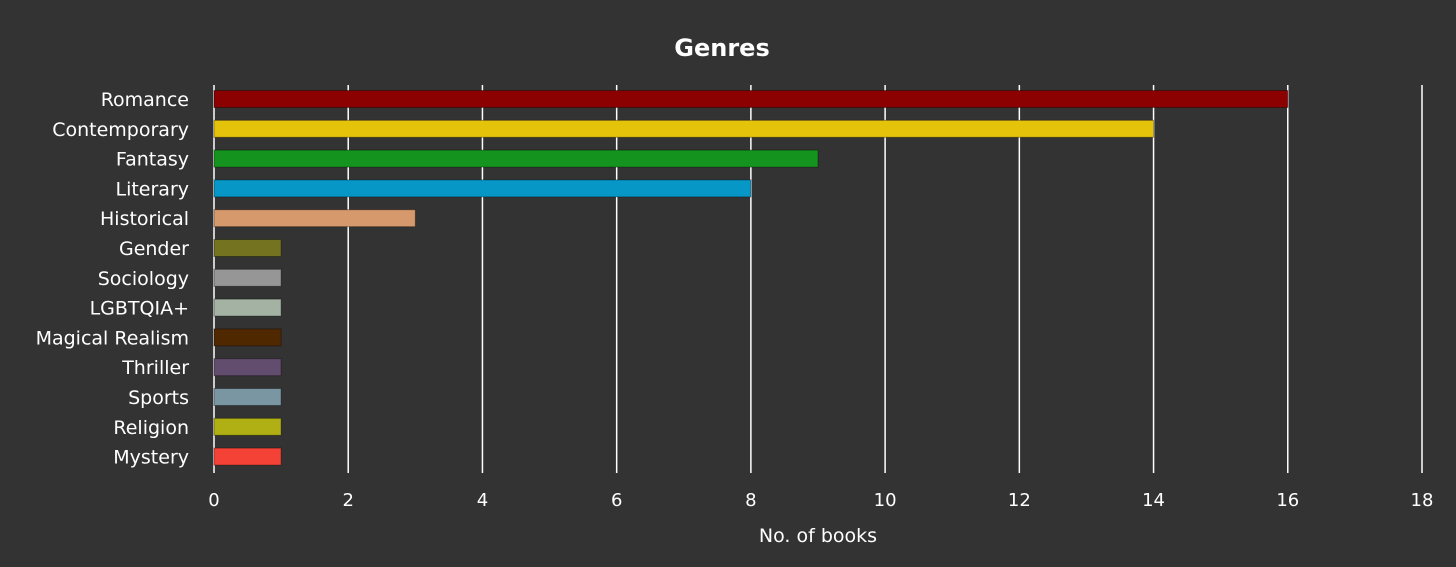 The width and height of the screenshot is (1456, 567). I want to click on bar-literary, so click(482, 188).